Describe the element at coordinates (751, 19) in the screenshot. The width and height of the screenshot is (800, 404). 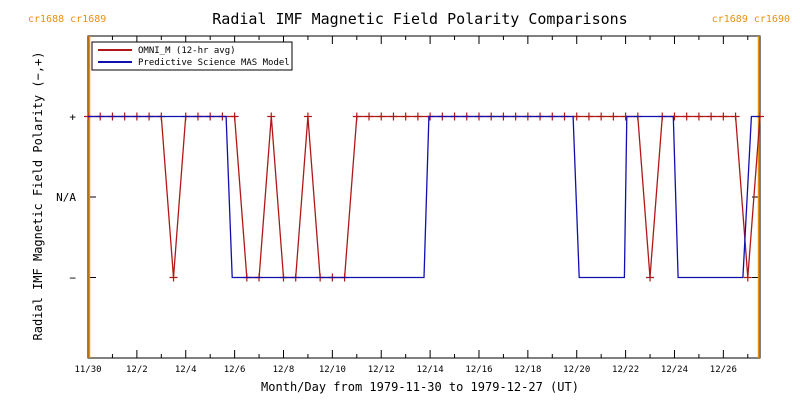
I see `carrington-label: cr1689 cr1690` at that location.